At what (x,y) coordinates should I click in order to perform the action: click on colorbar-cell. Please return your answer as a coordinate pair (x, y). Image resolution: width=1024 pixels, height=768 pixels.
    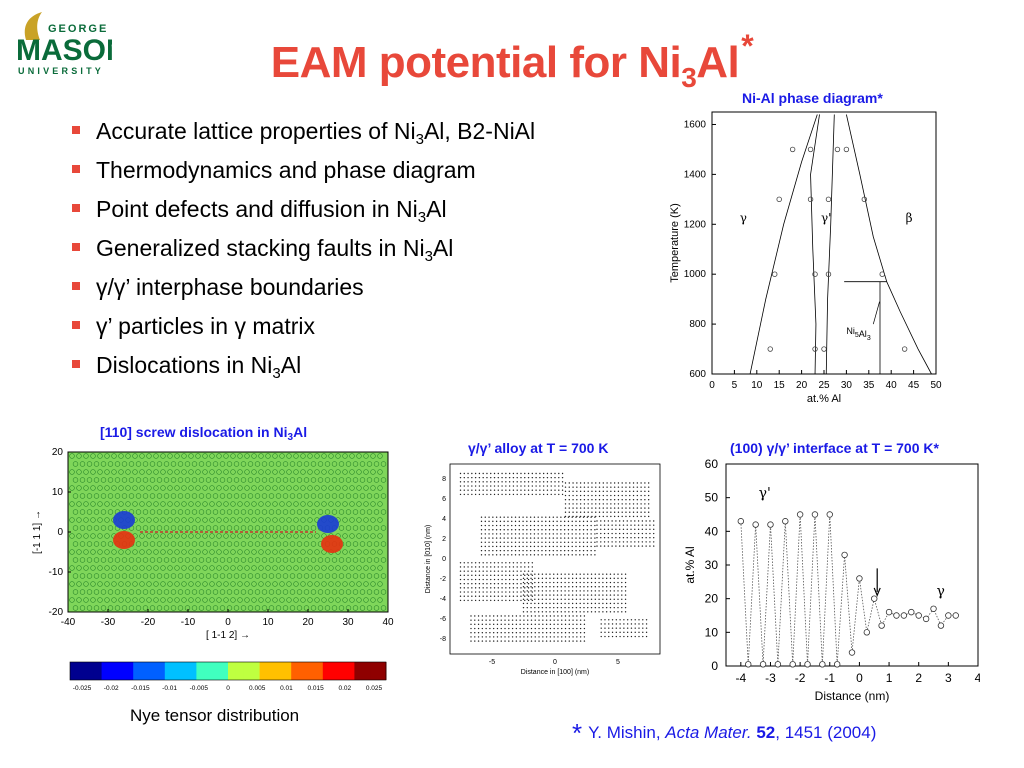
    Looking at the image, I should click on (350, 671).